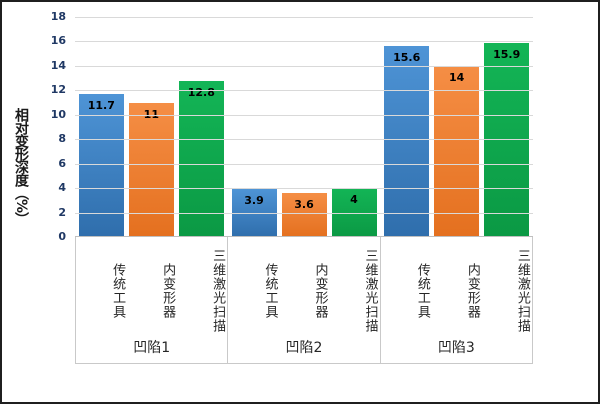  I want to click on y-tick-label-16: 16, so click(58, 41).